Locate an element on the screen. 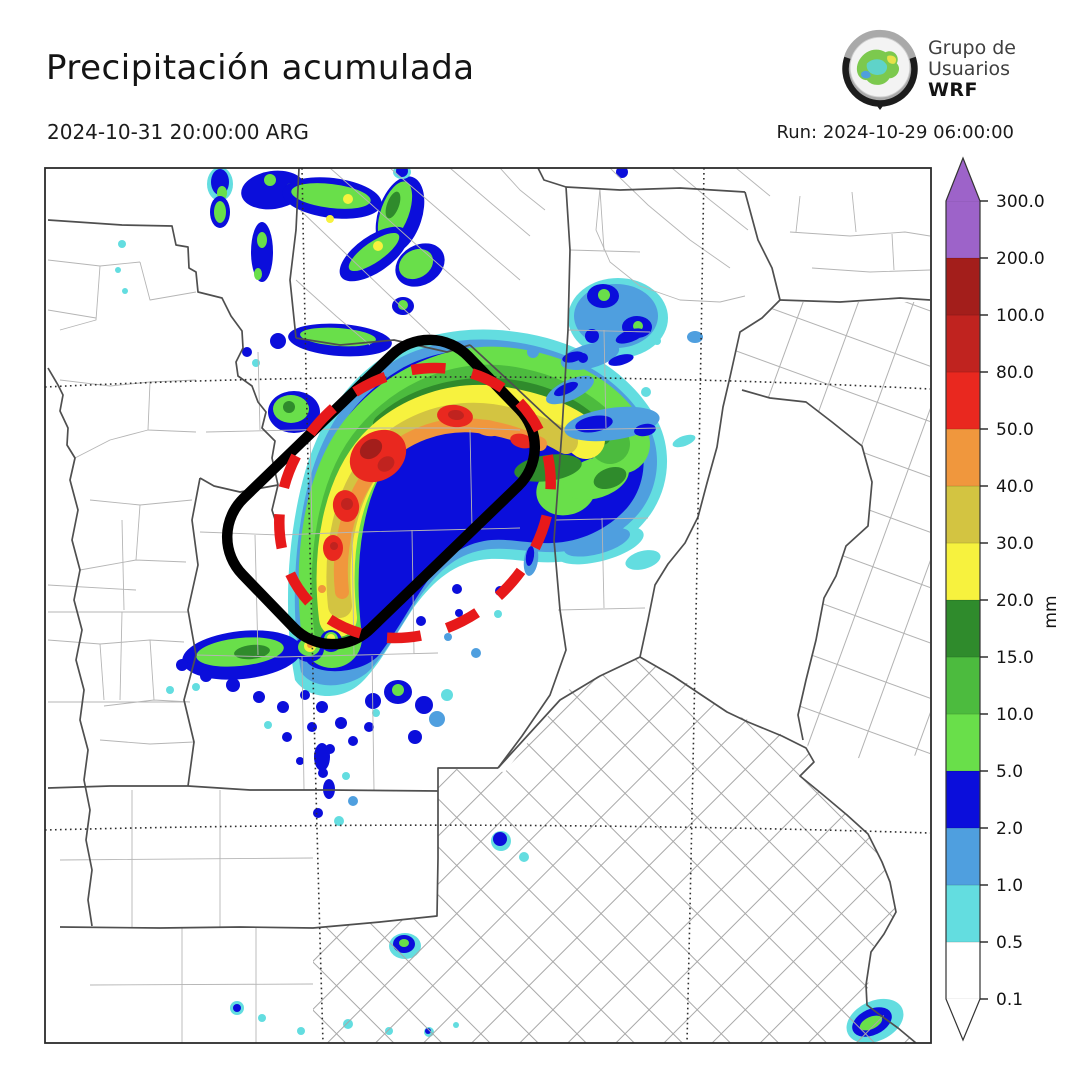  colorbar-tick-label: 50.0 is located at coordinates (1015, 430).